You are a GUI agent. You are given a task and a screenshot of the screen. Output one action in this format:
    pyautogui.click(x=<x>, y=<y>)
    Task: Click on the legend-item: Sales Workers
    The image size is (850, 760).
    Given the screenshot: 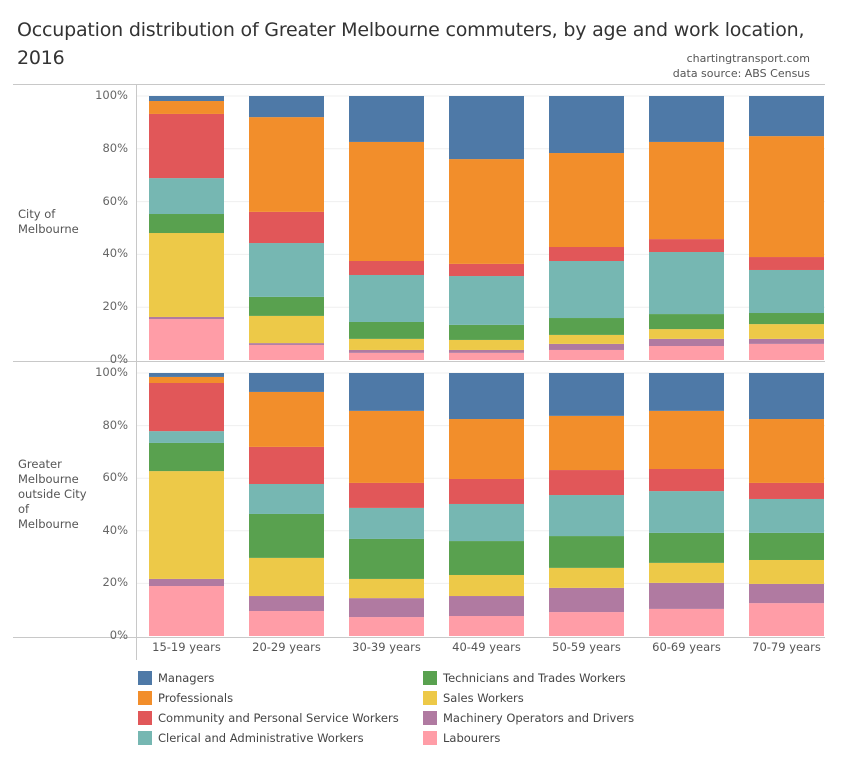 What is the action you would take?
    pyautogui.click(x=473, y=698)
    